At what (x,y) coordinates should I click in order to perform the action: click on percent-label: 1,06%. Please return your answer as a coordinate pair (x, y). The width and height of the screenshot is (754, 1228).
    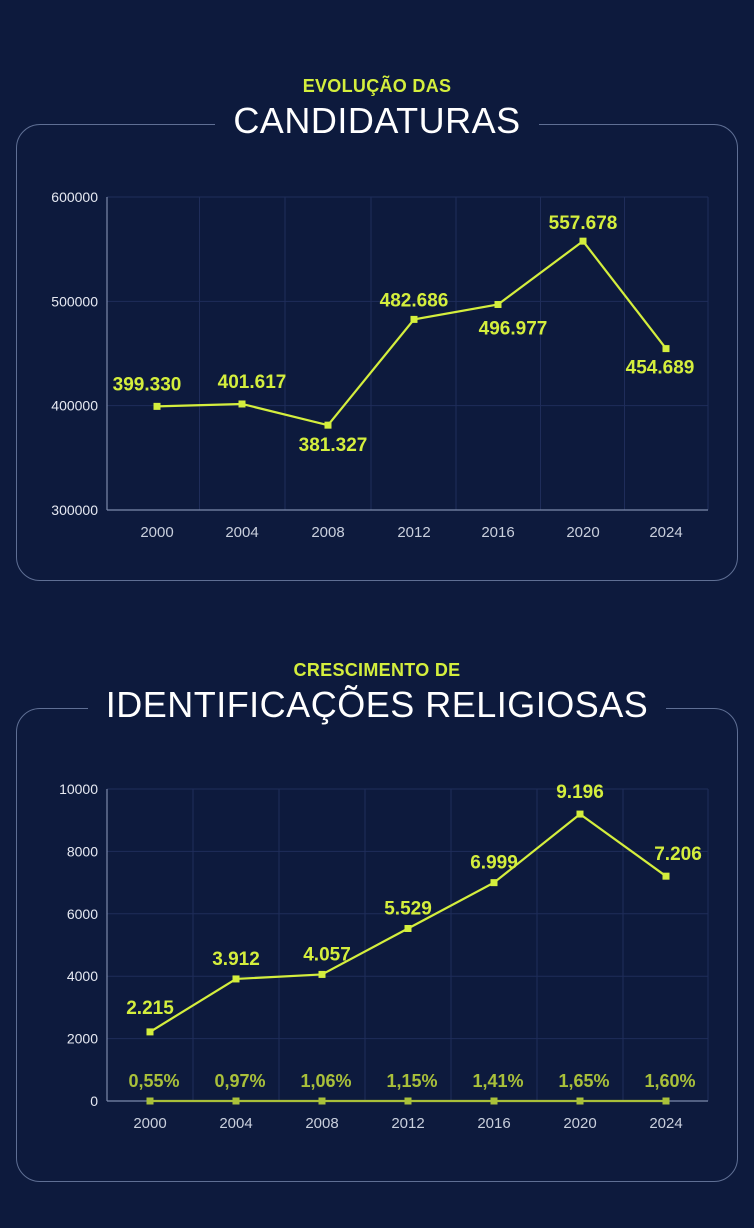
    Looking at the image, I should click on (325, 1081).